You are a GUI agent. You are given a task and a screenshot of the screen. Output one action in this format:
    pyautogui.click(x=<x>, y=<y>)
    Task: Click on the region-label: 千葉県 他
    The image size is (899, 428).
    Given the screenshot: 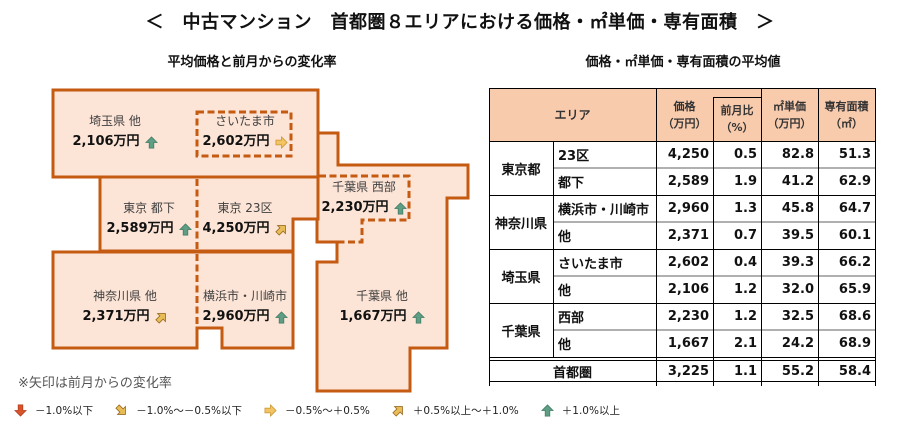 What is the action you would take?
    pyautogui.click(x=382, y=296)
    